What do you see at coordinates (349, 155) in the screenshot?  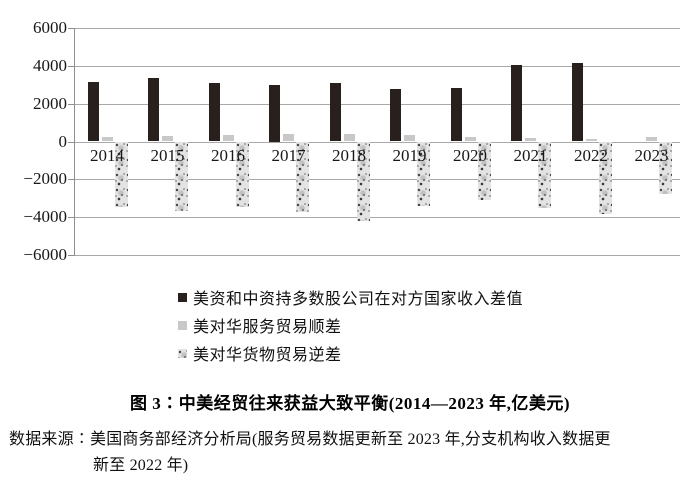 I see `x-axis-label-2018: 2018` at bounding box center [349, 155].